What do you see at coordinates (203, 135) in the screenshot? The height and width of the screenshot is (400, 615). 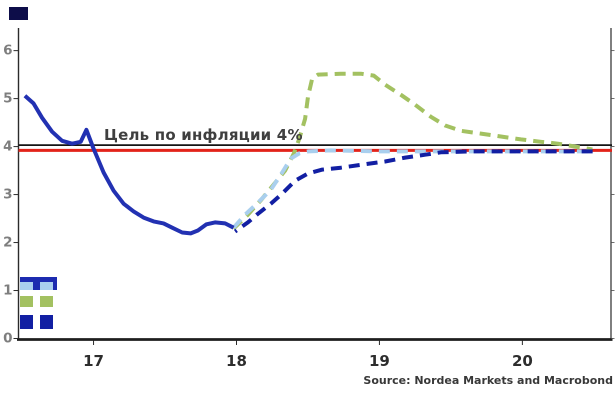 I see `inflation-target-label: Цель по инфляции 4%` at bounding box center [203, 135].